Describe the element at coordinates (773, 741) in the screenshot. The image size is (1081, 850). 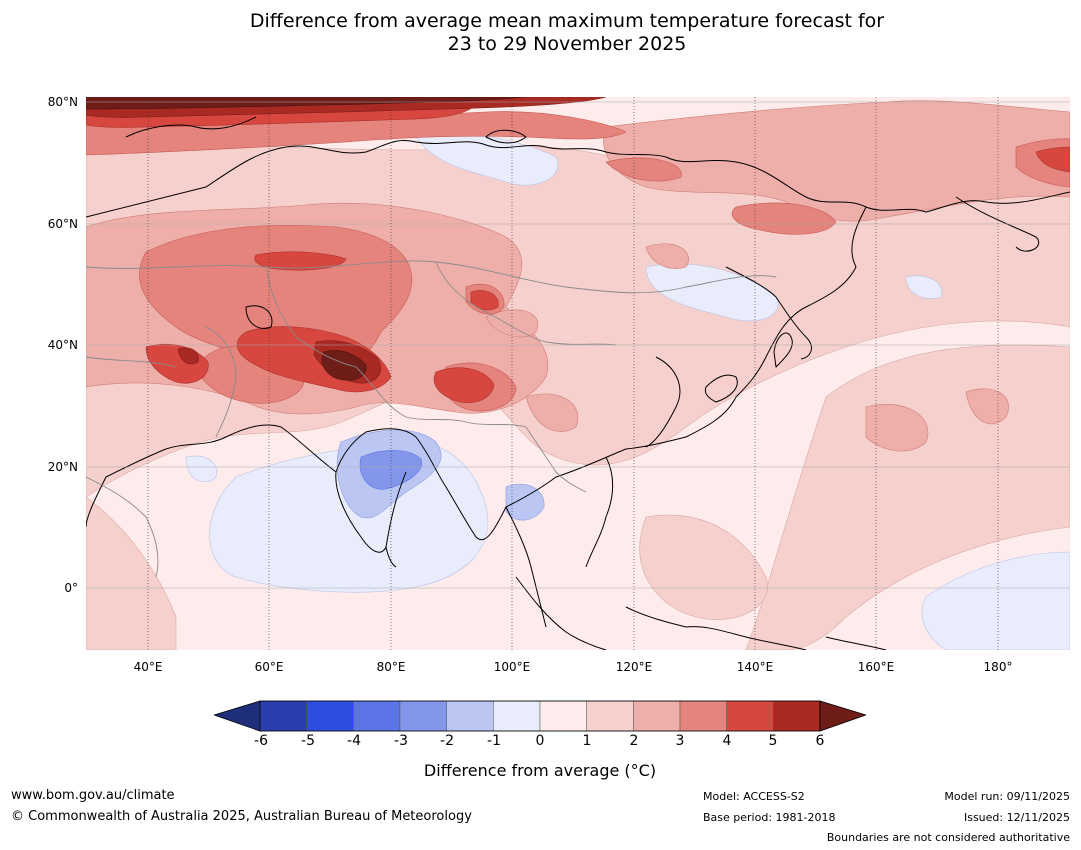
I see `cb-tick: 5` at that location.